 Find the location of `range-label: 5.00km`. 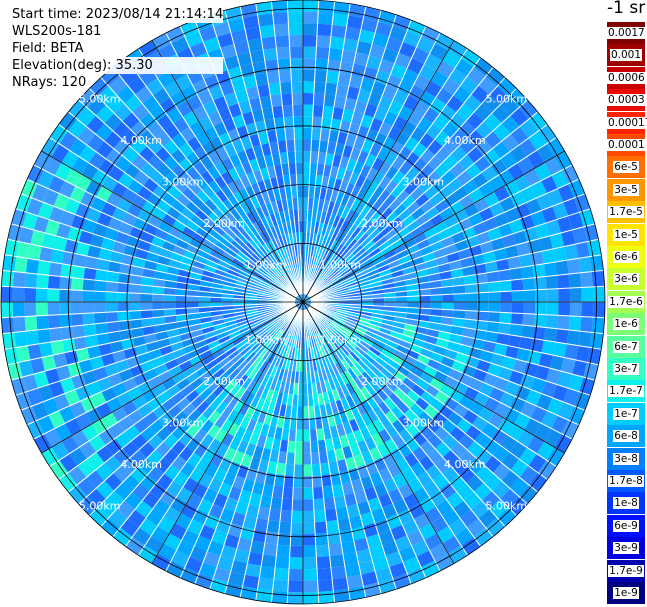

range-label: 5.00km is located at coordinates (100, 99).